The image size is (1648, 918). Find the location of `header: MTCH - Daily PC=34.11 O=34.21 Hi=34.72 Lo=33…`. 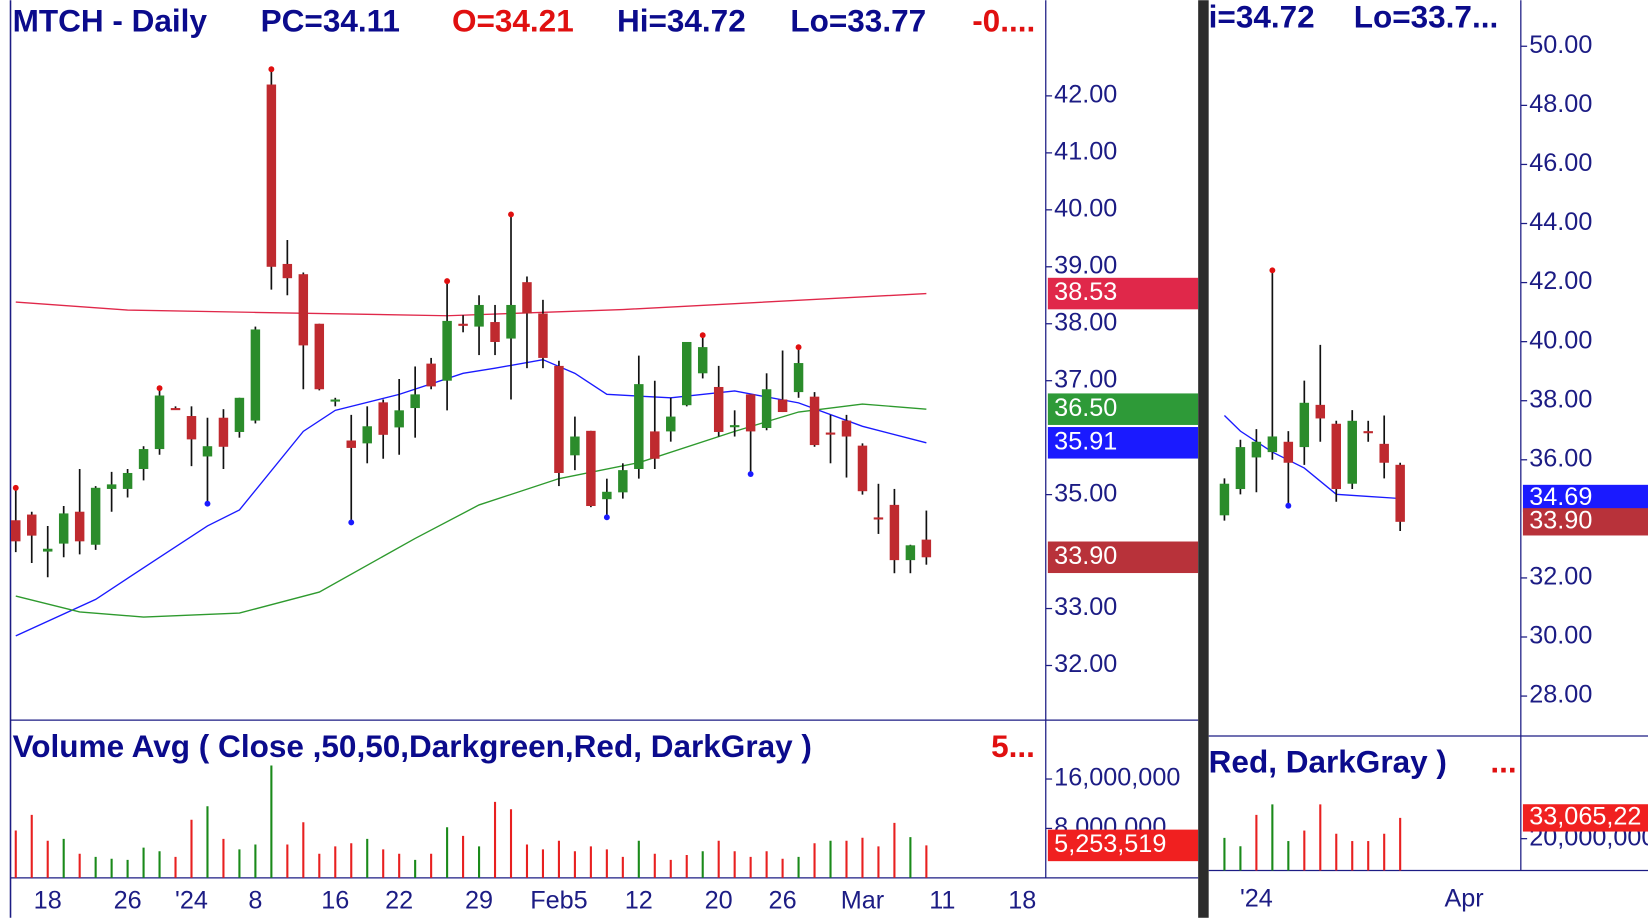

header: MTCH - Daily PC=34.11 O=34.21 Hi=34.72 Lo=33… is located at coordinates (524, 21).